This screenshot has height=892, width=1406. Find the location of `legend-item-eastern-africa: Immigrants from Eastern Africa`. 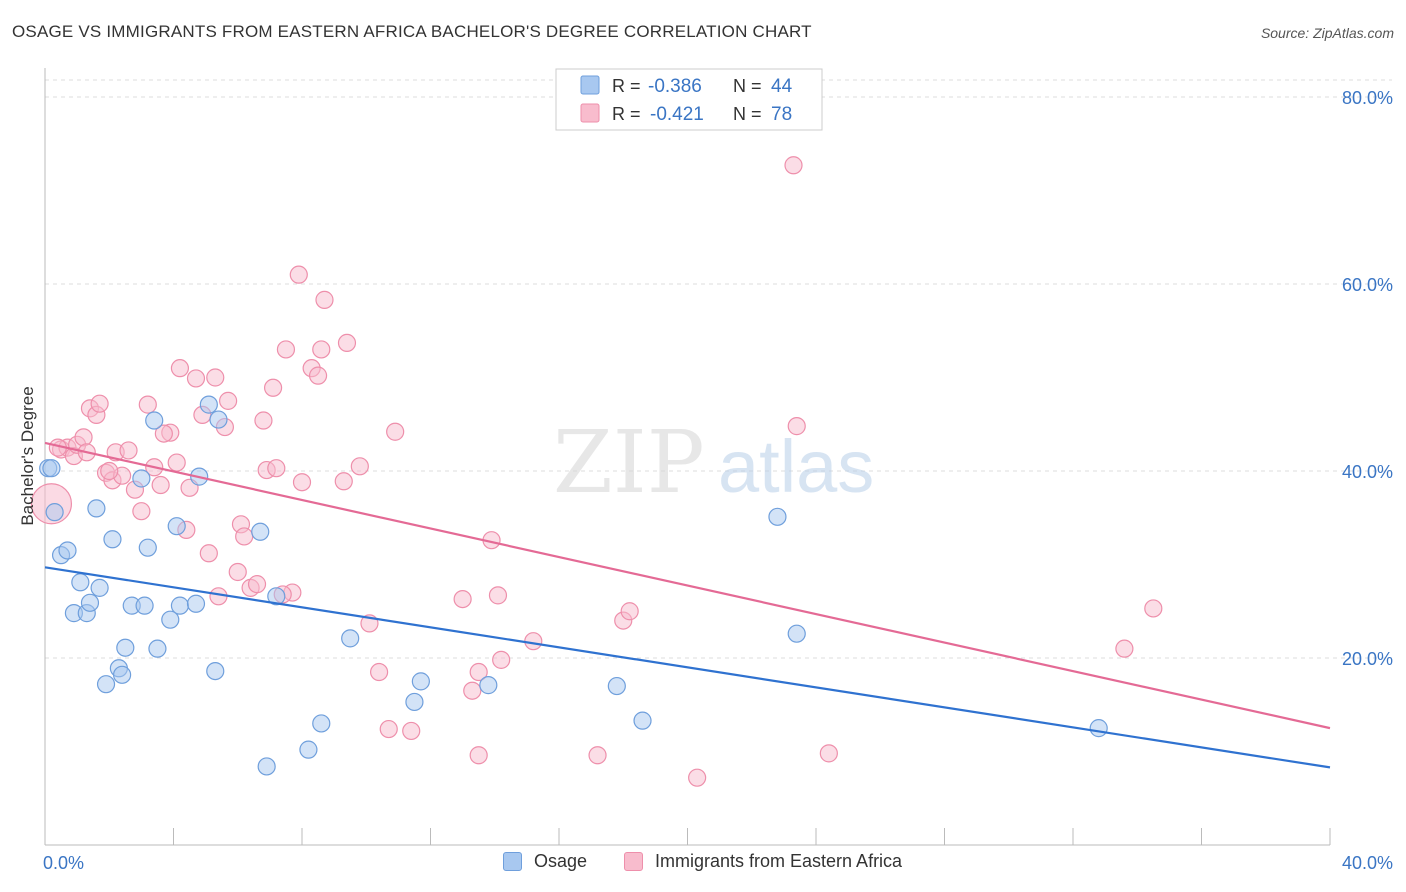

legend-item-eastern-africa: Immigrants from Eastern Africa is located at coordinates (763, 861).